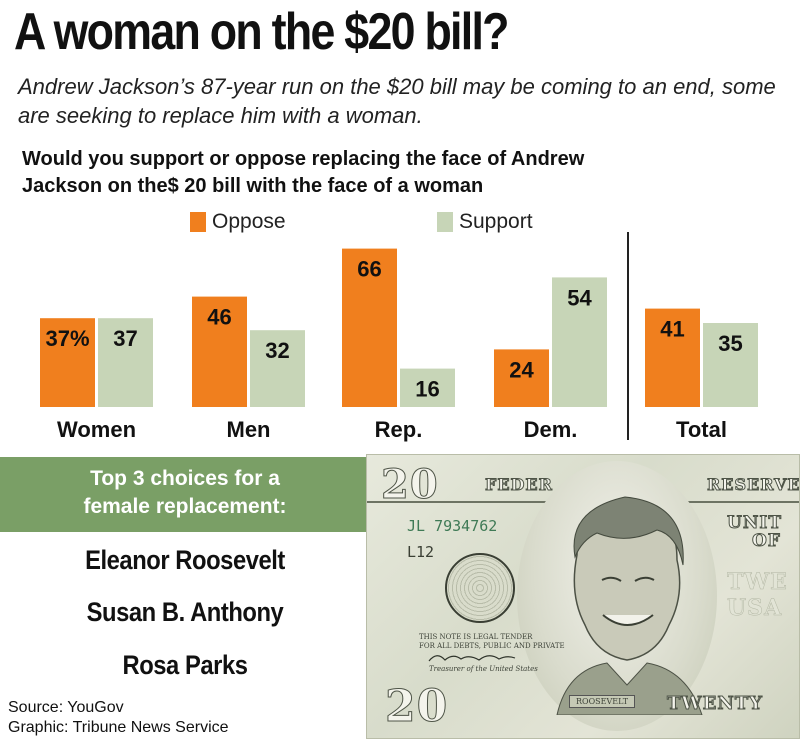  I want to click on bill-text-reserve: RESERVE, so click(753, 485).